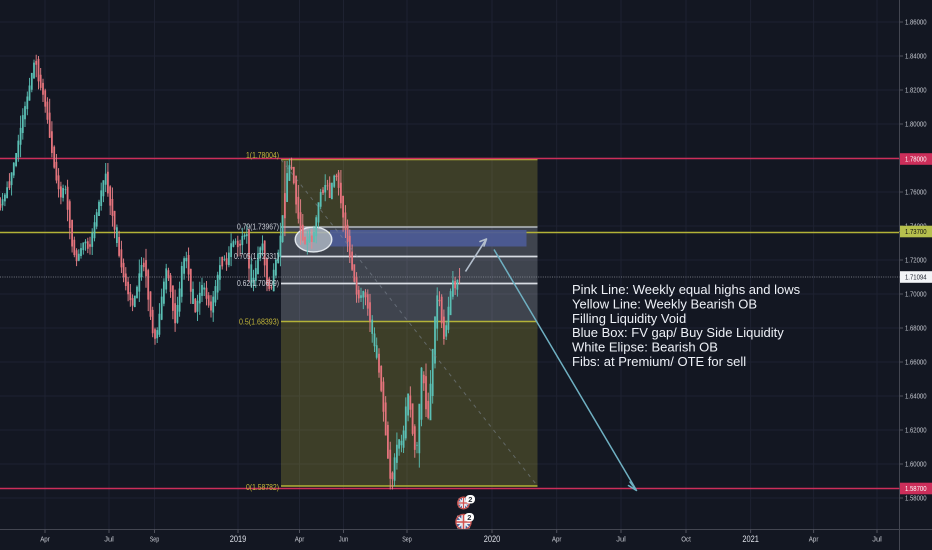  What do you see at coordinates (659, 361) in the screenshot?
I see `svg-text: Fibs: at Premium/ OTE for sell` at bounding box center [659, 361].